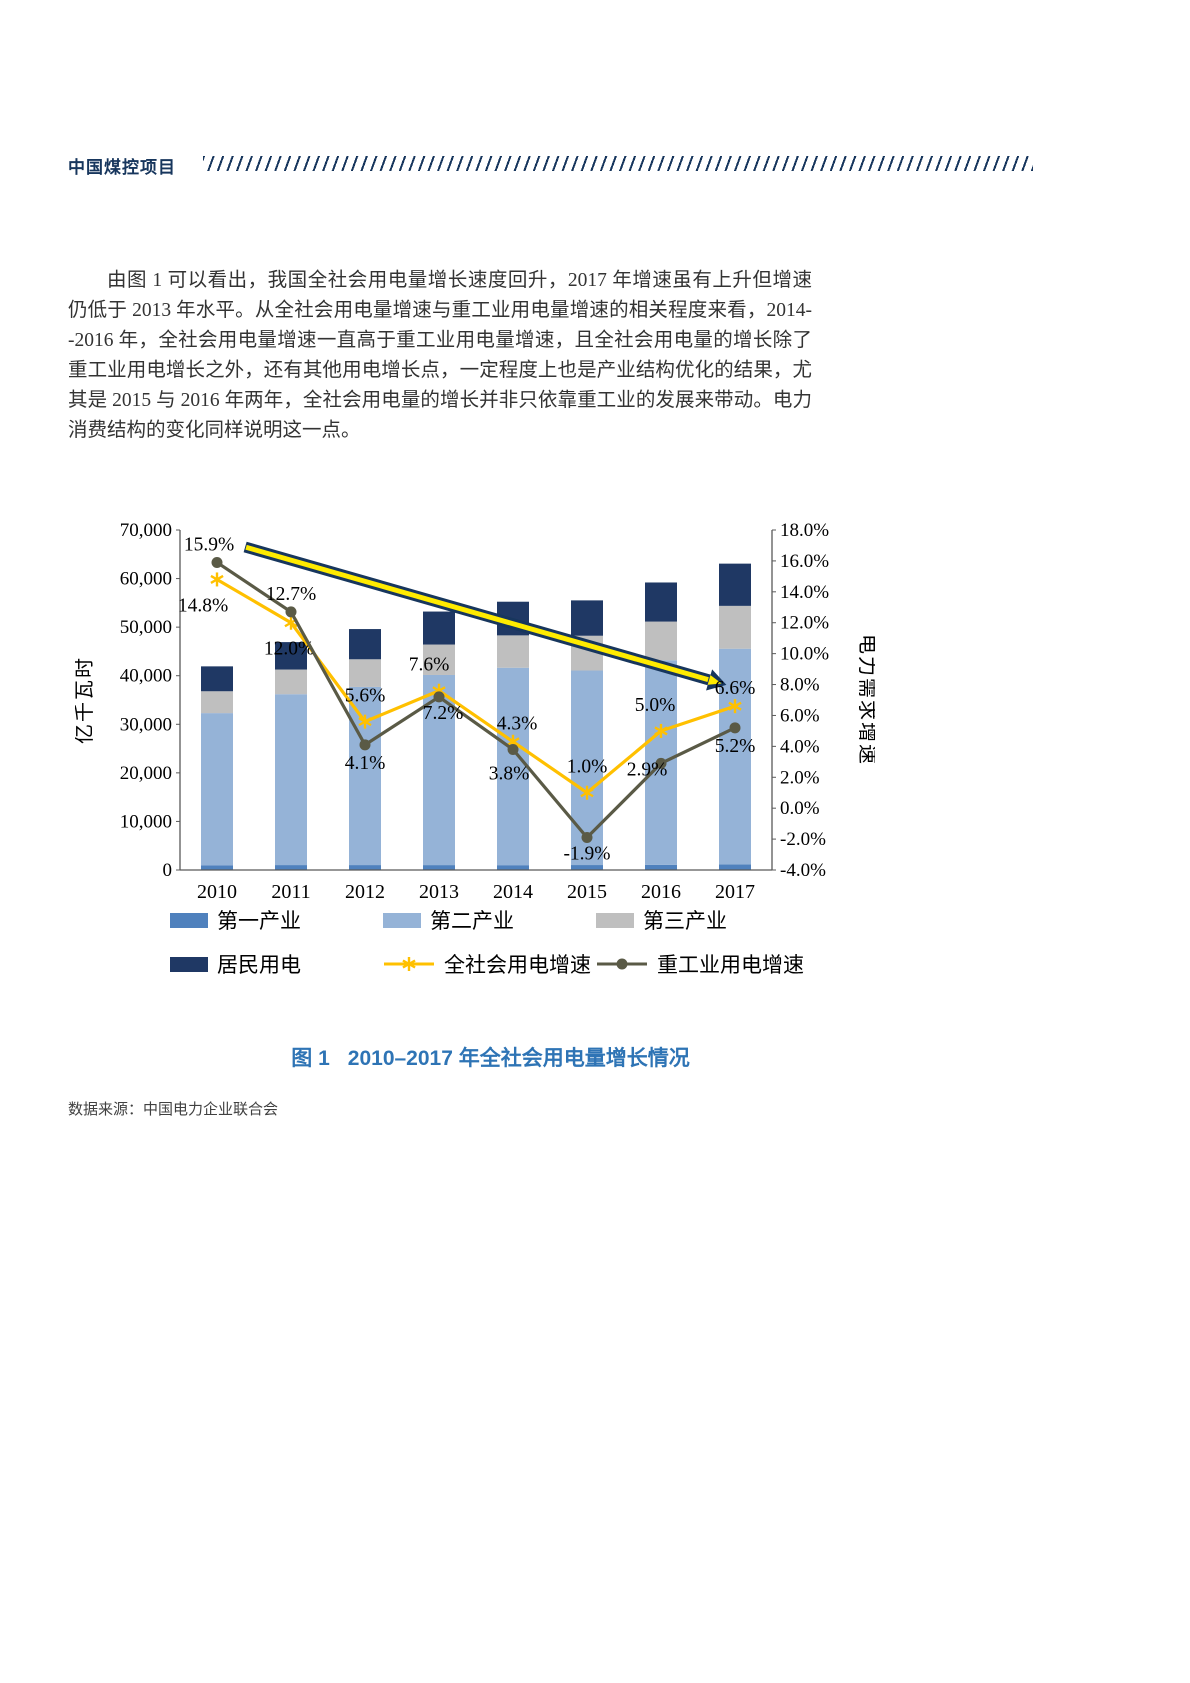 The height and width of the screenshot is (1683, 1190). I want to click on svg-text: 2013, so click(439, 892).